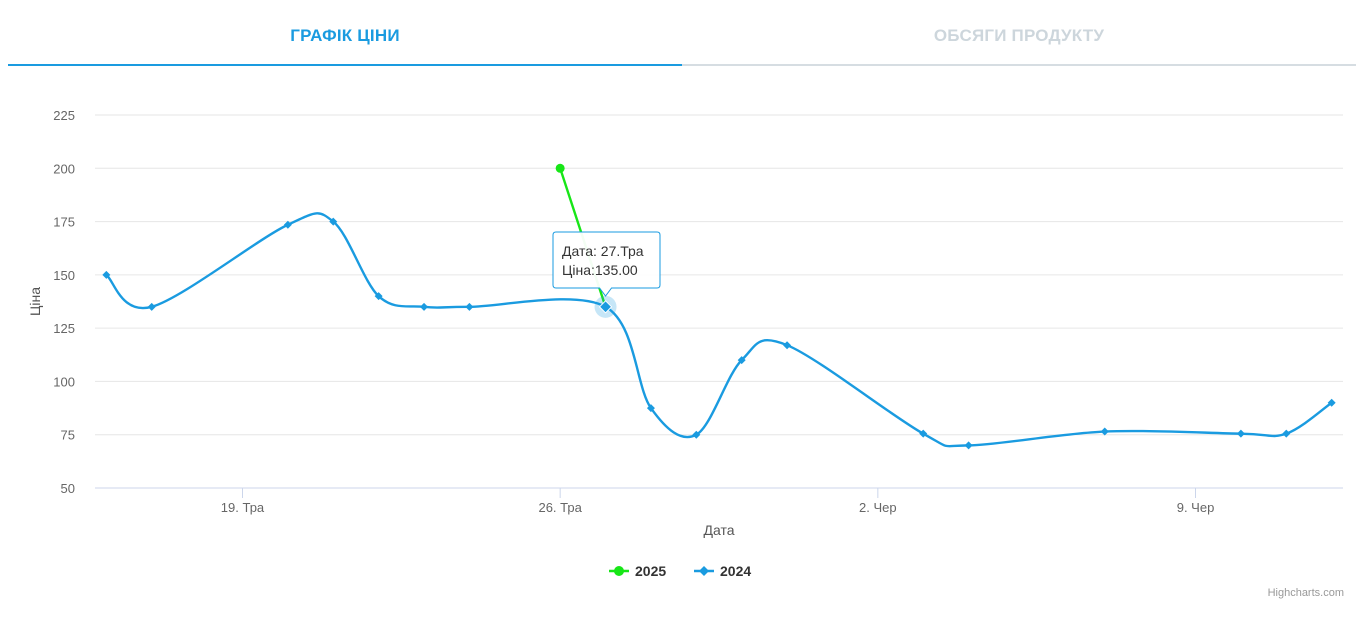 The image size is (1358, 618). I want to click on x-tick-label: 19. Тра, so click(243, 507).